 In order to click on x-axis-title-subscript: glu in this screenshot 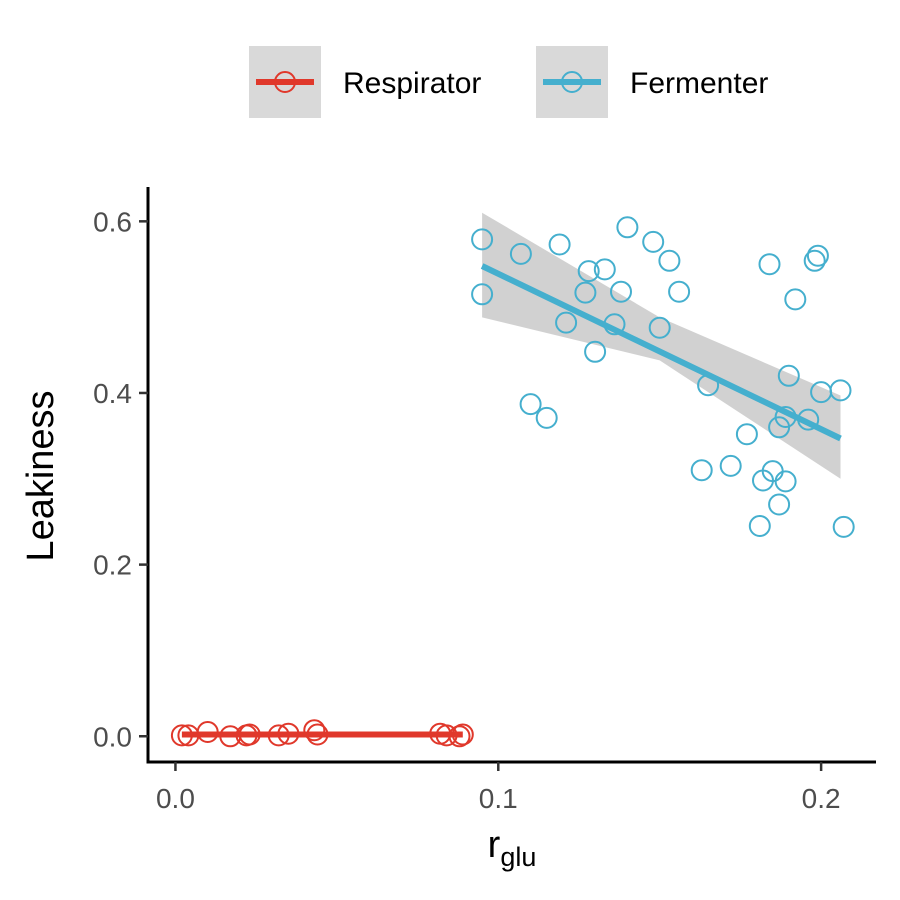, I will do `click(518, 857)`.